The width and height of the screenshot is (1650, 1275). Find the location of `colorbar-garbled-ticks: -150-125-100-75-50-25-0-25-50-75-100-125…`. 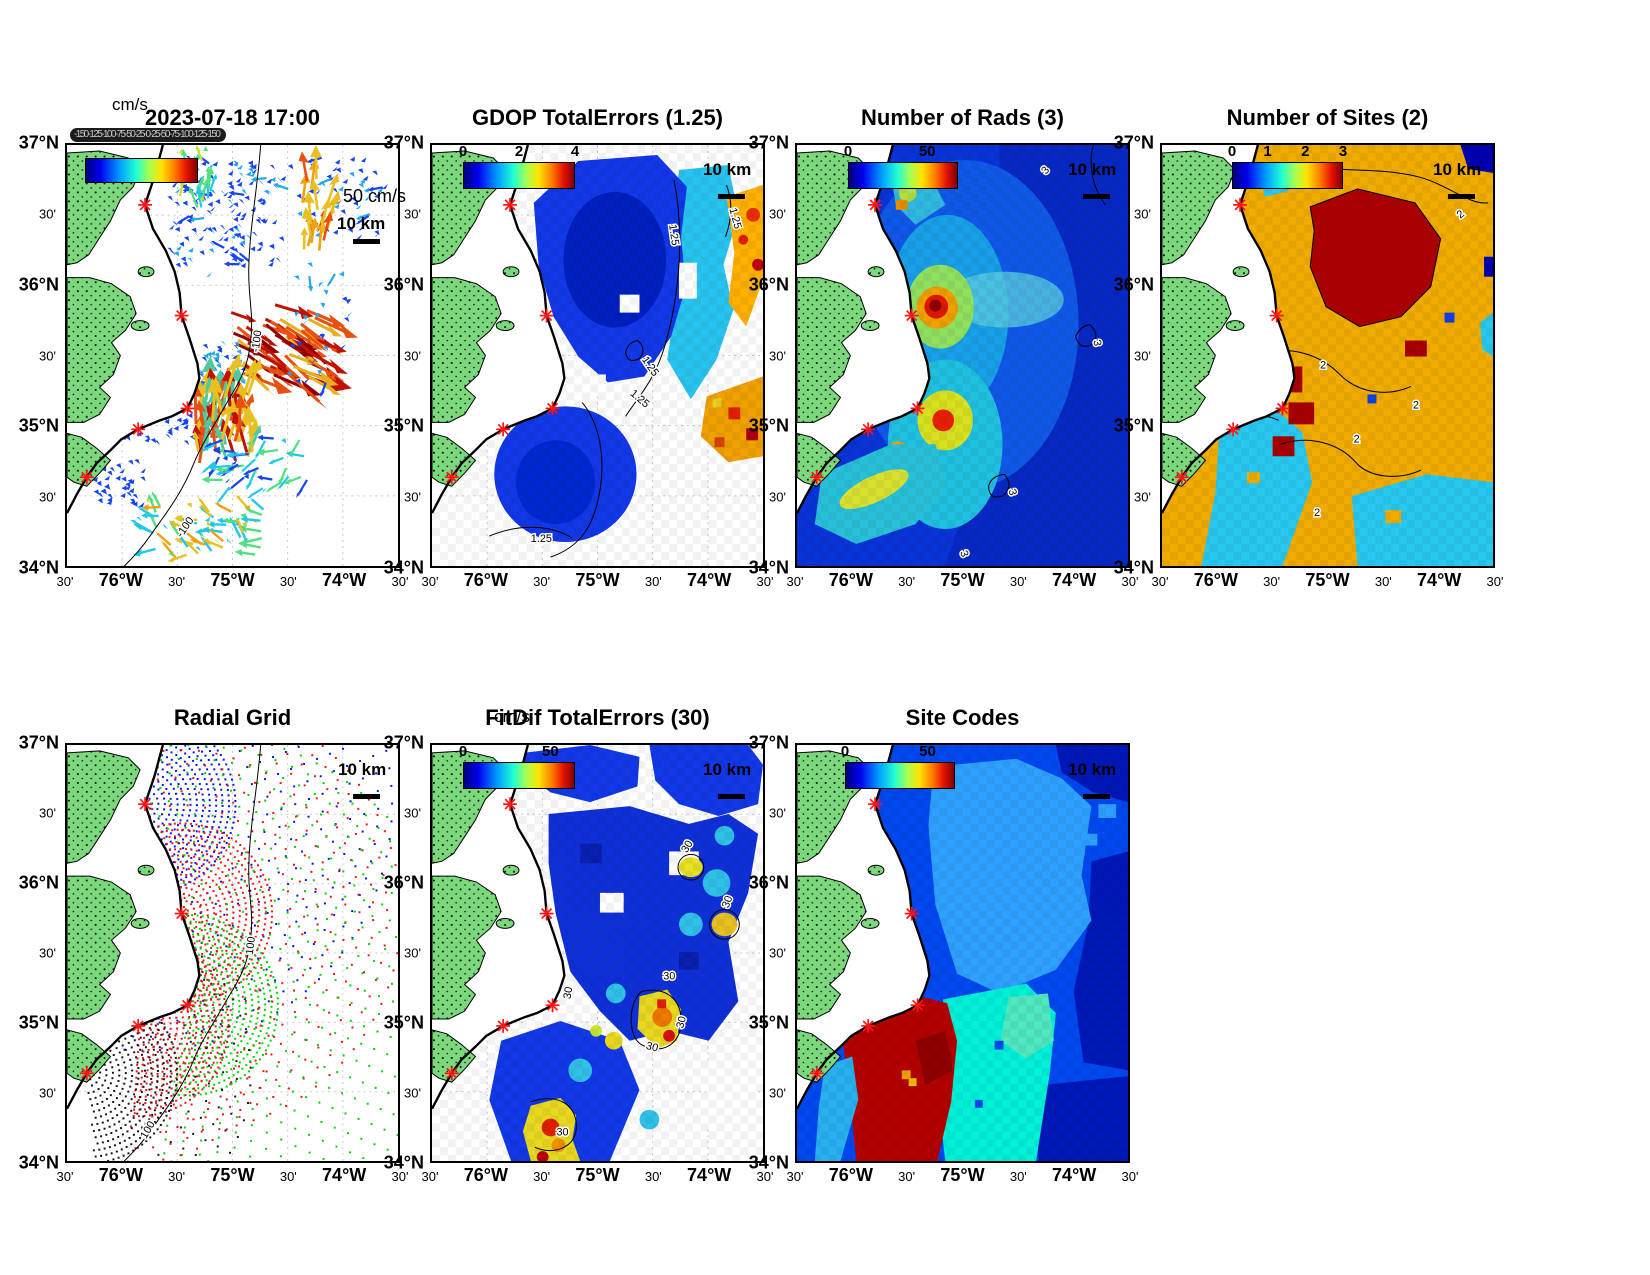

colorbar-garbled-ticks: -150-125-100-75-50-25-0-25-50-75-100-125… is located at coordinates (148, 135).